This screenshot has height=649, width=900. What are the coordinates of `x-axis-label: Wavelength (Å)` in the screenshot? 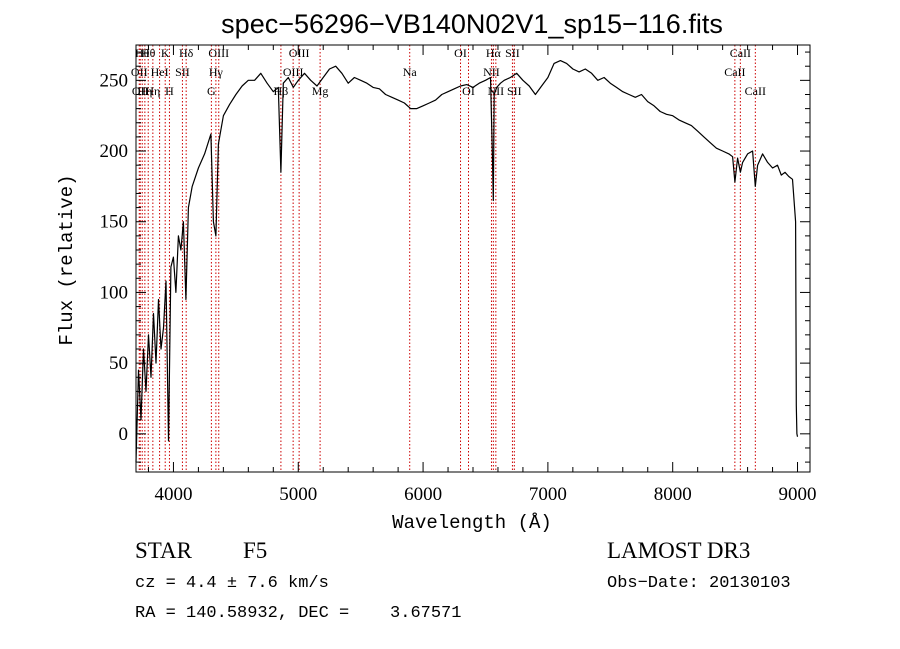 It's located at (472, 523).